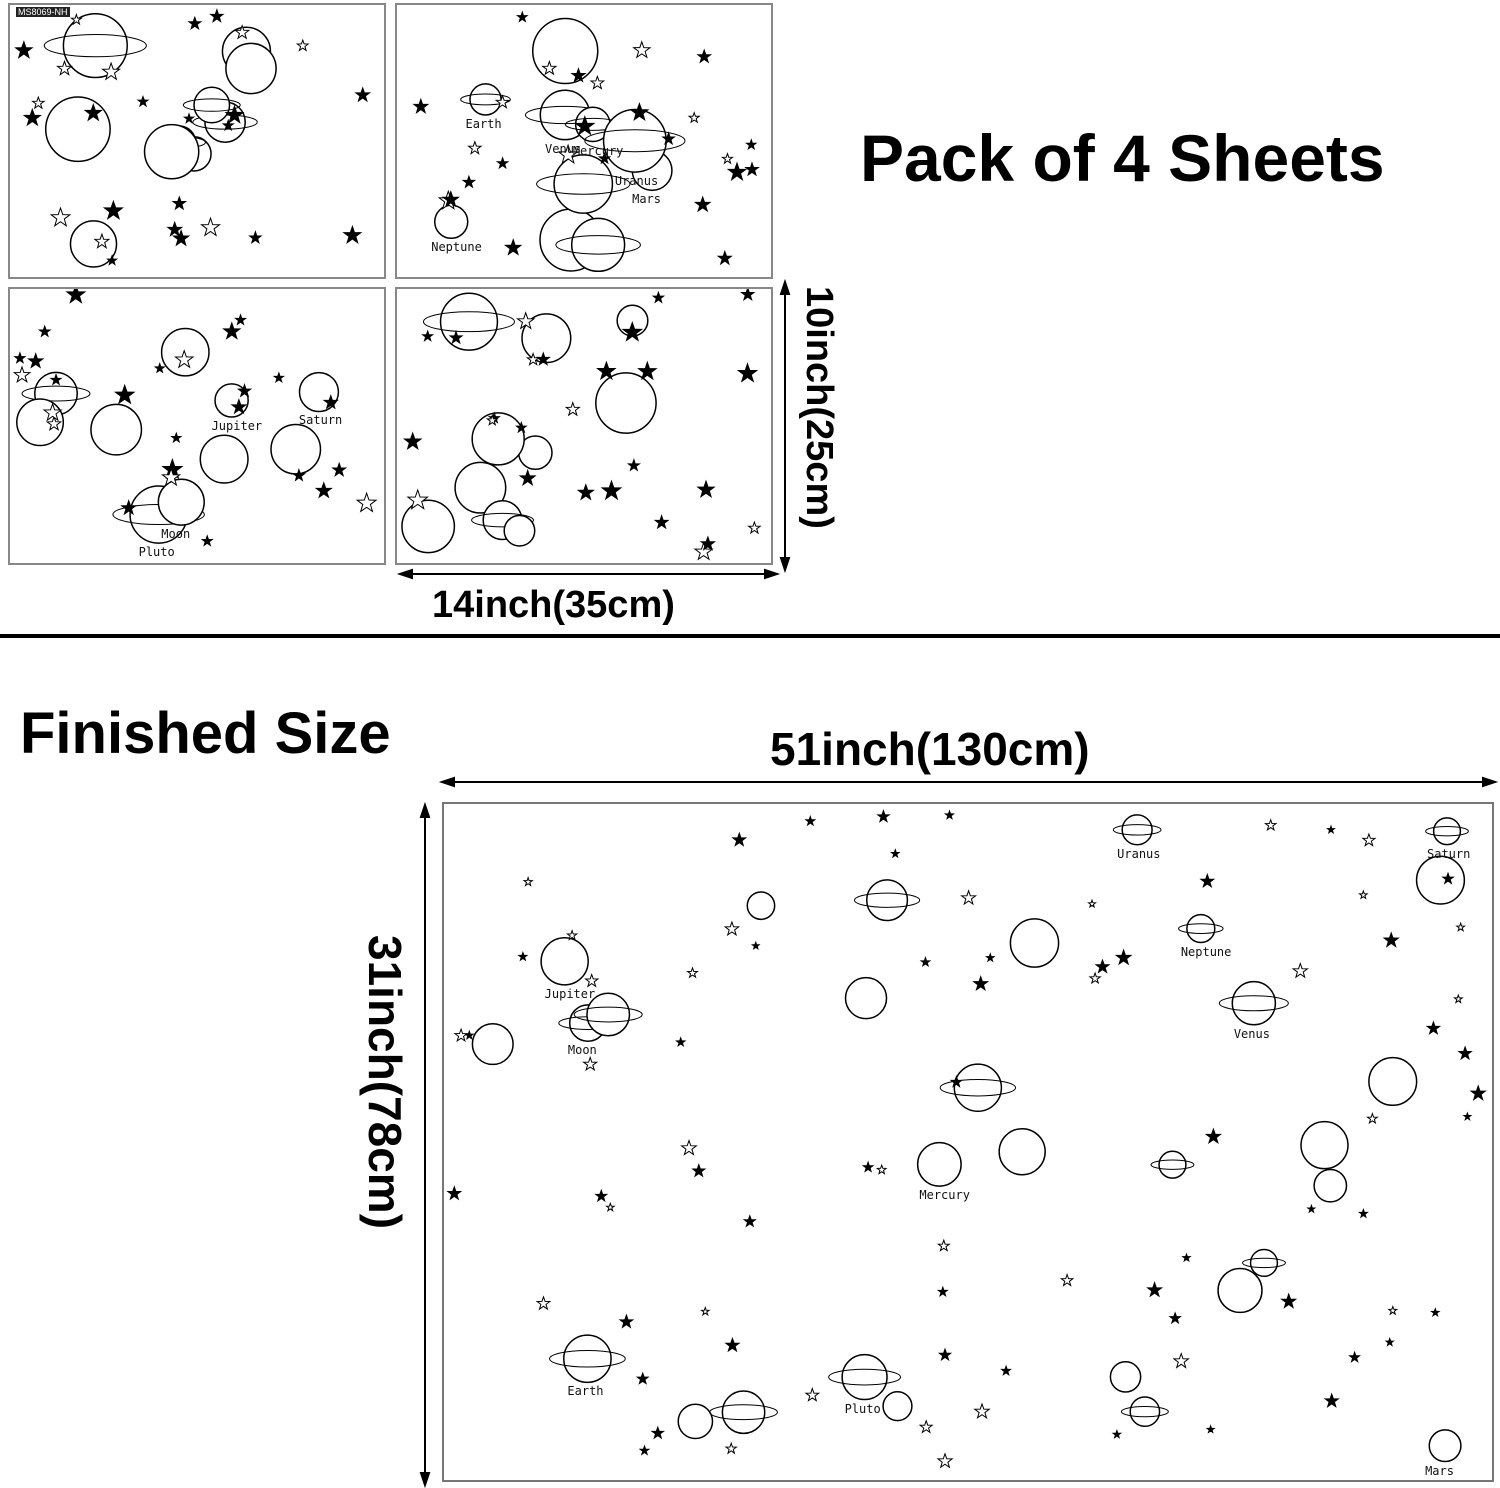 Image resolution: width=1500 pixels, height=1488 pixels. What do you see at coordinates (553, 605) in the screenshot?
I see `sheet-width-label: 14inch(35cm)` at bounding box center [553, 605].